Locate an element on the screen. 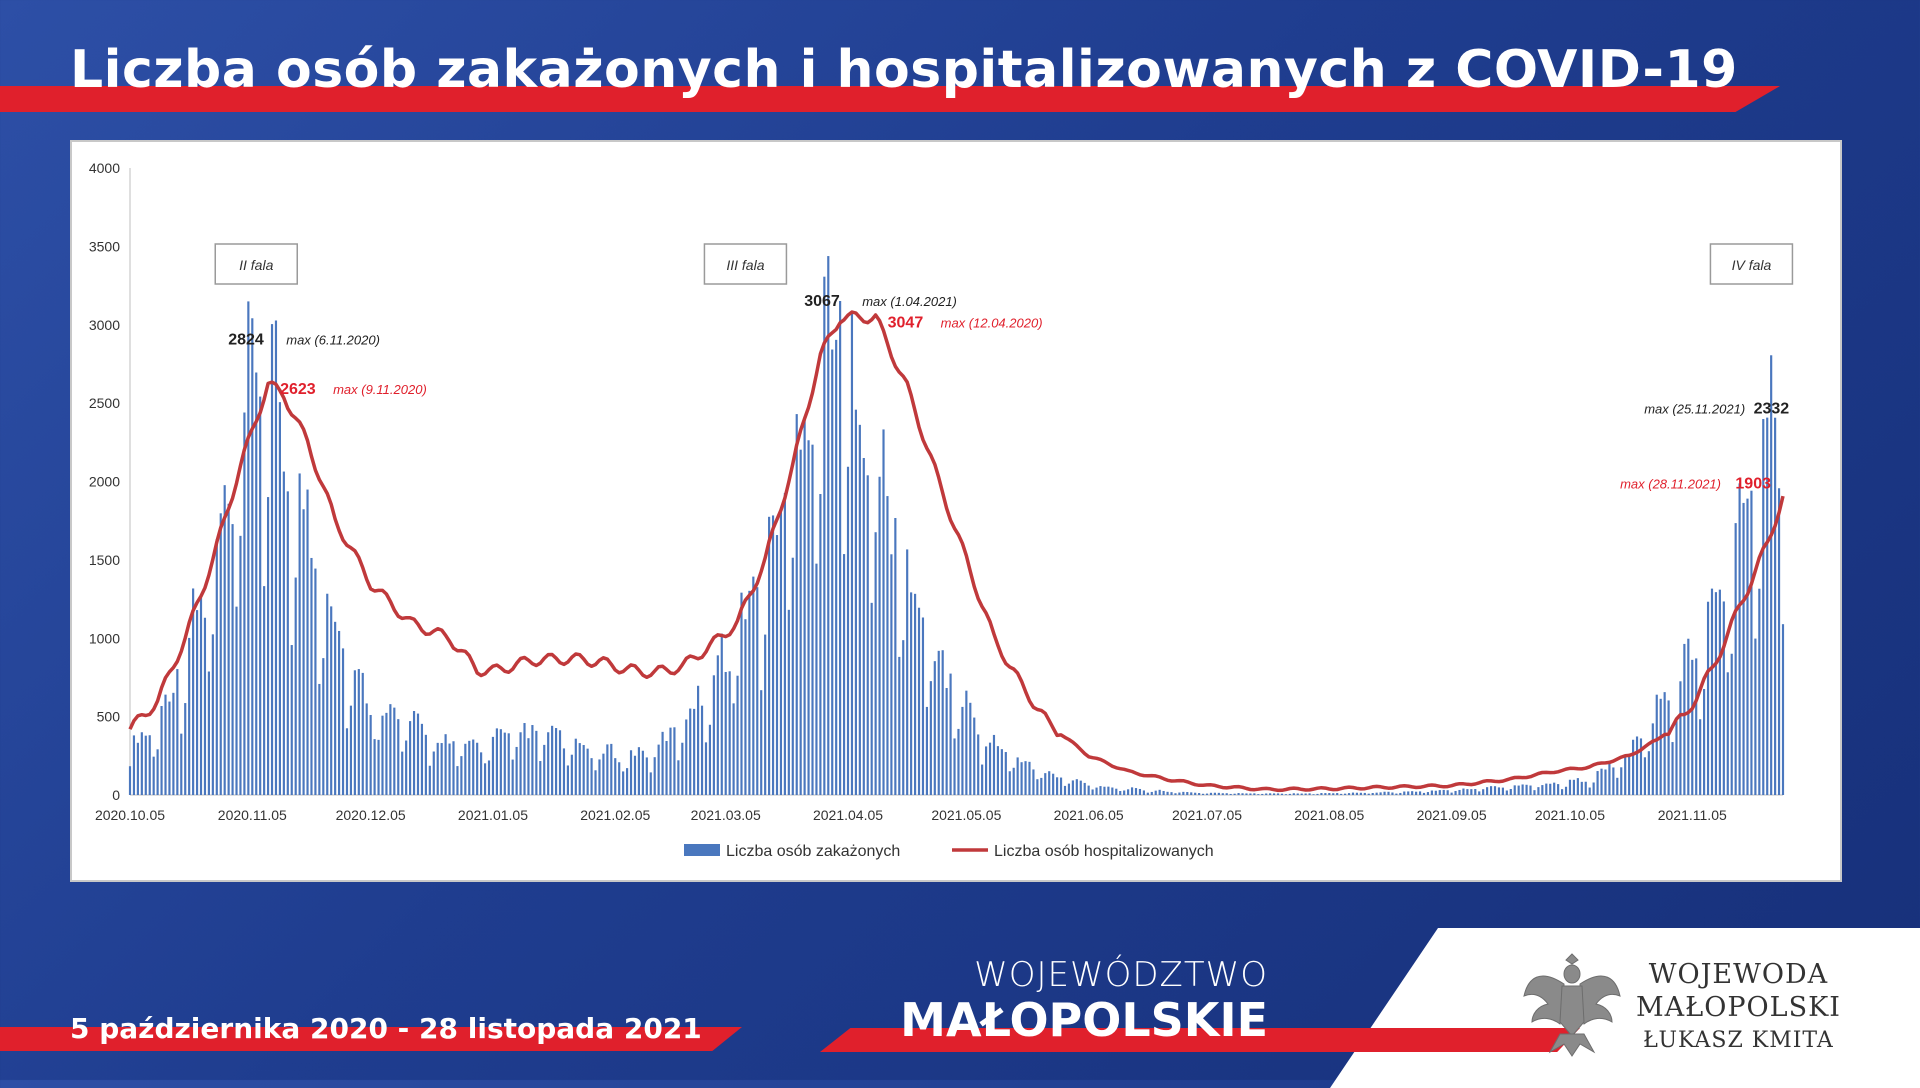  max-annotation: 3047 max (12.04.2020) is located at coordinates (965, 322).